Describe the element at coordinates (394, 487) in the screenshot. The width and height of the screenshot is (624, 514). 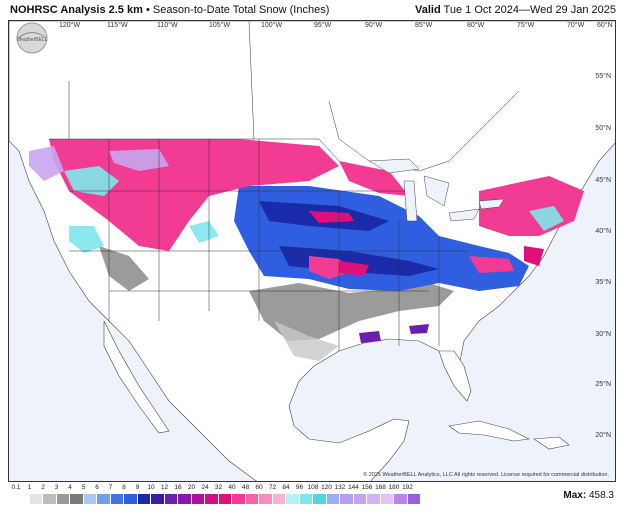
I see `legend-tick-label: 180` at that location.